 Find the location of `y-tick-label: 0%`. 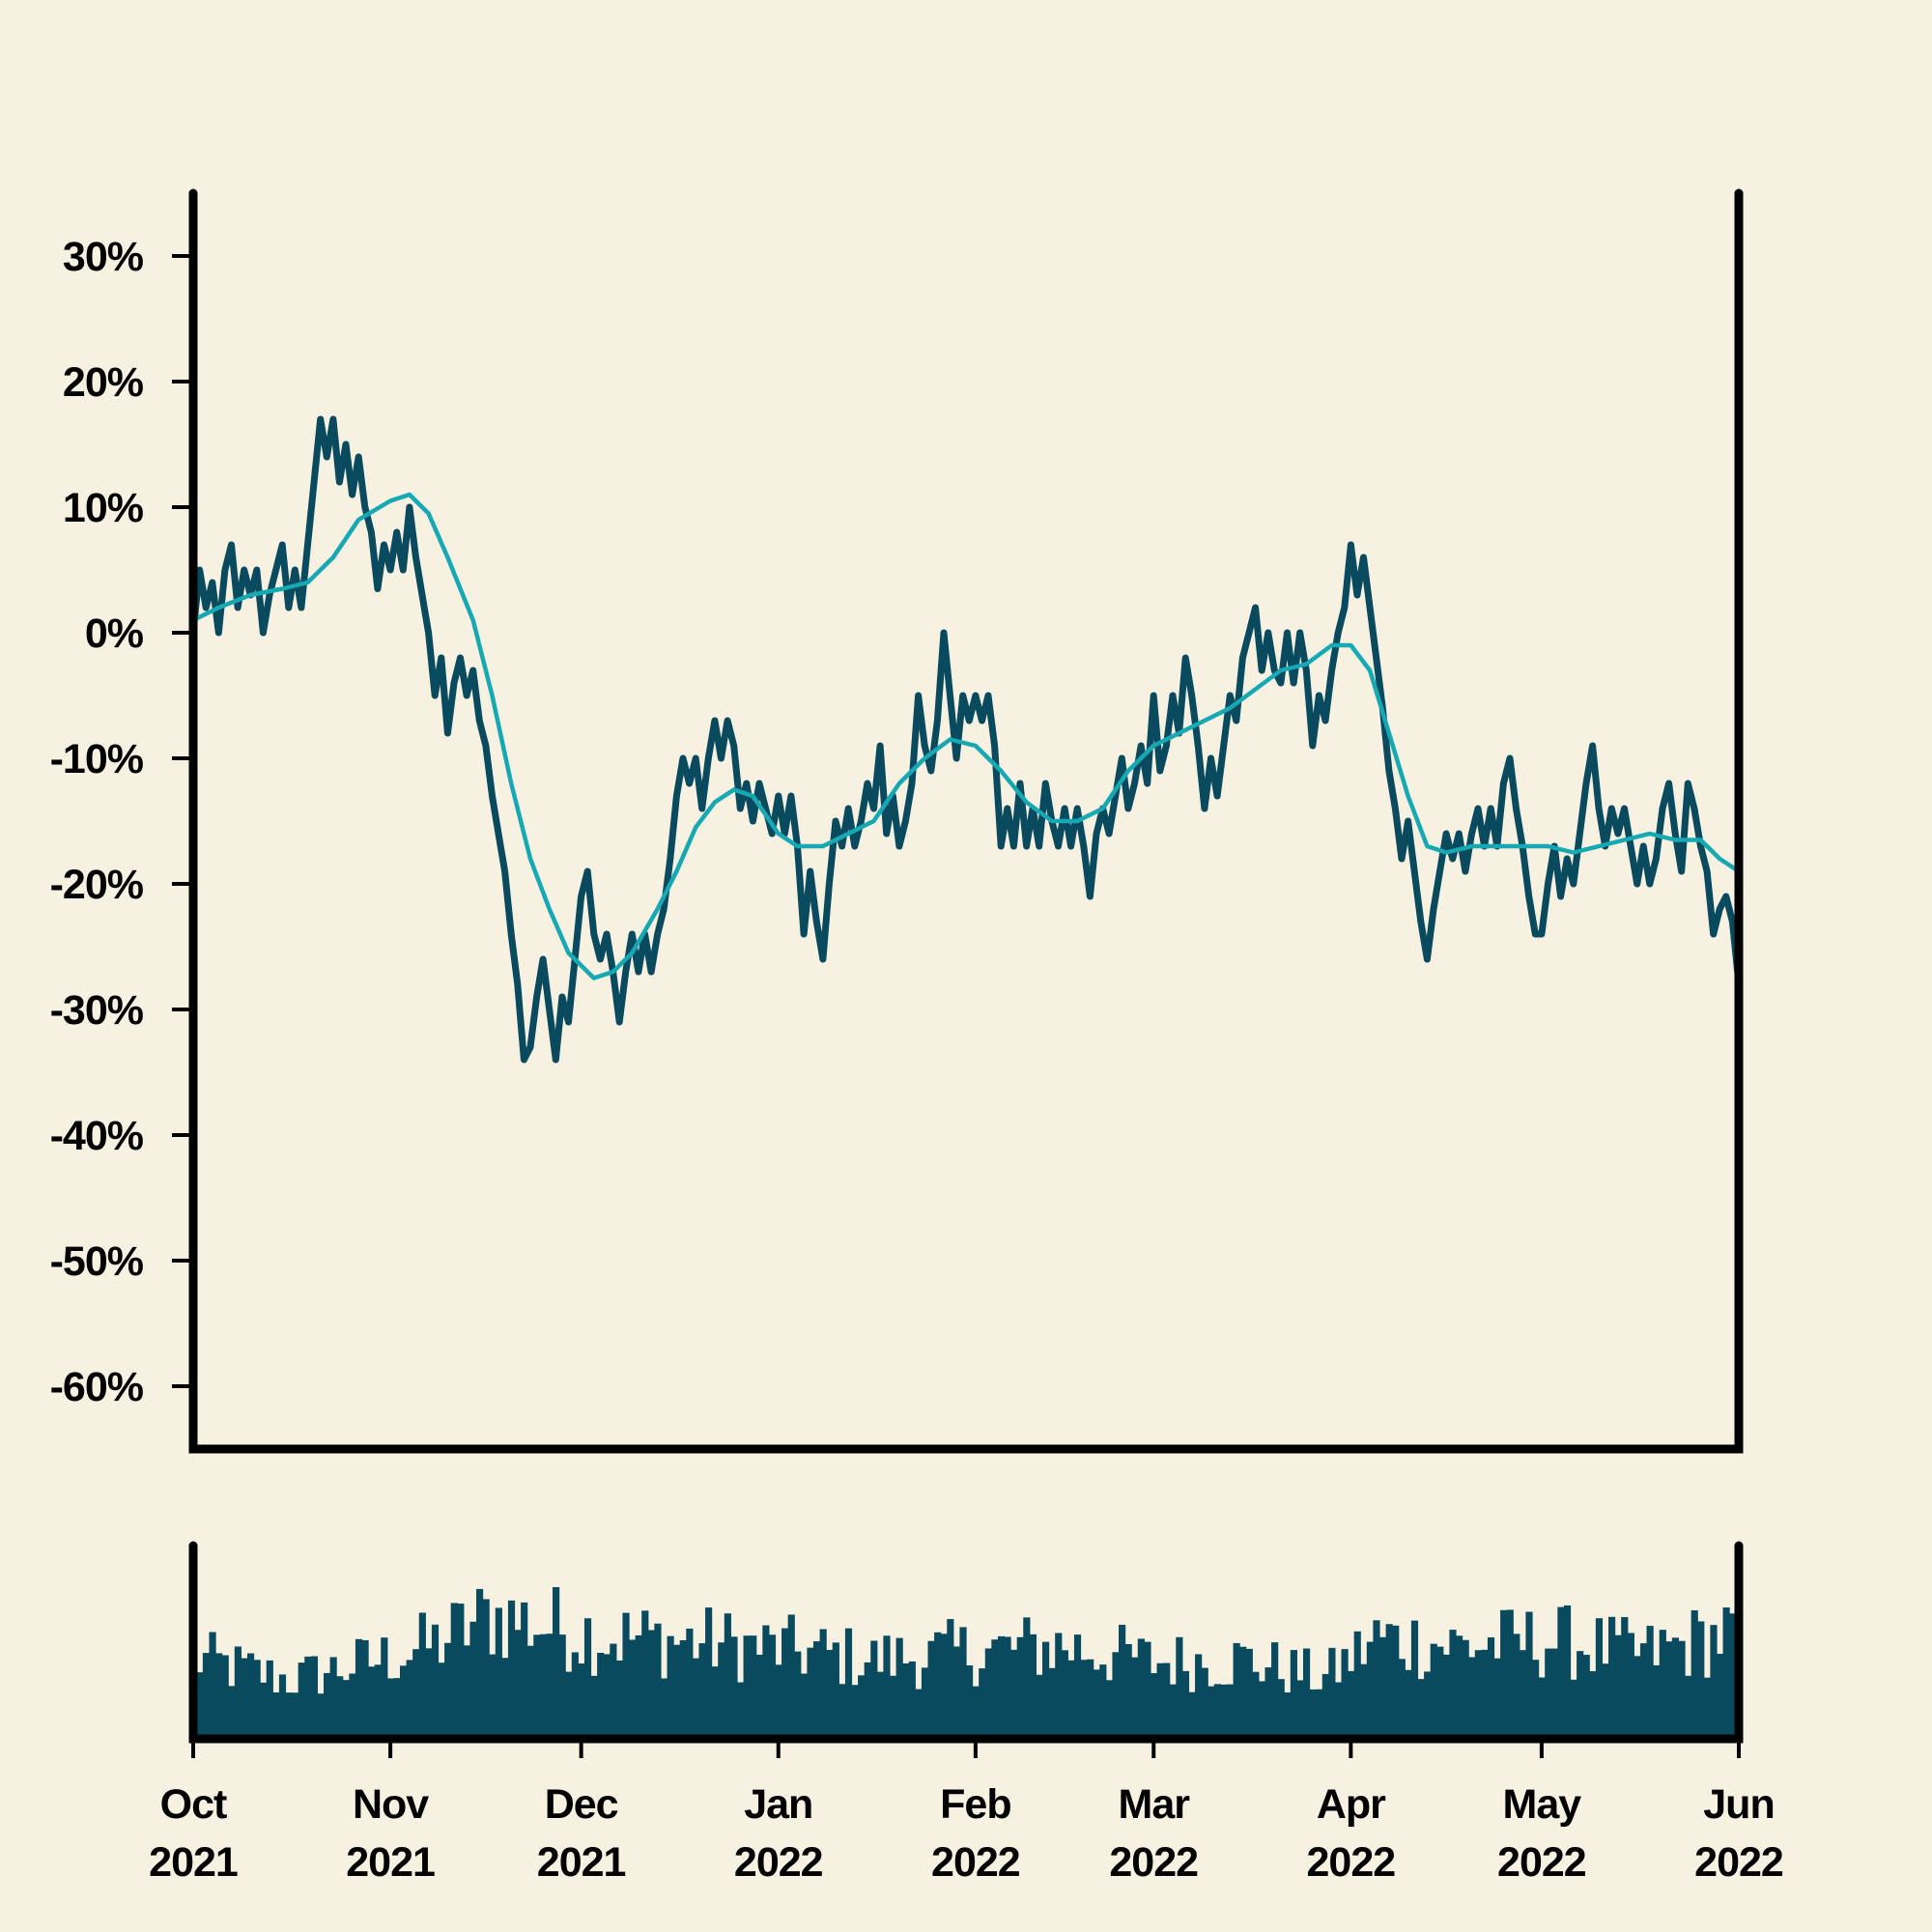

y-tick-label: 0% is located at coordinates (114, 634).